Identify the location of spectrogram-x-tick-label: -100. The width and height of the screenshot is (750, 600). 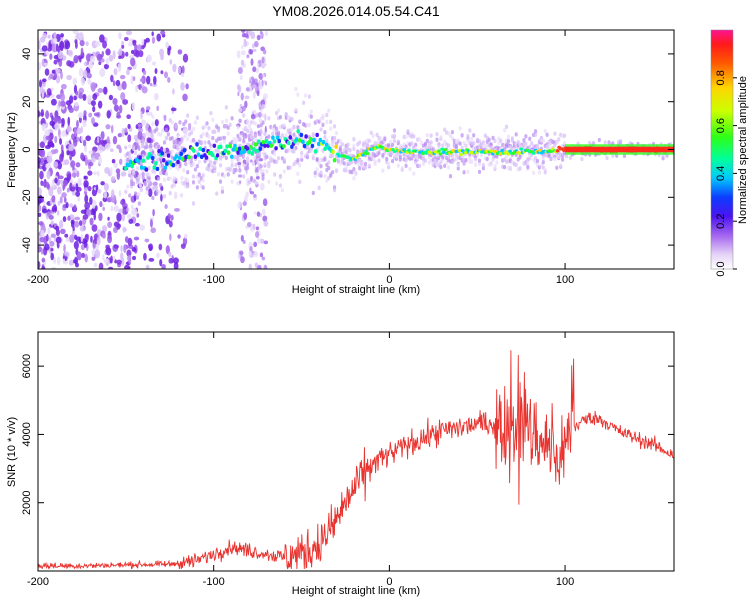
(214, 280).